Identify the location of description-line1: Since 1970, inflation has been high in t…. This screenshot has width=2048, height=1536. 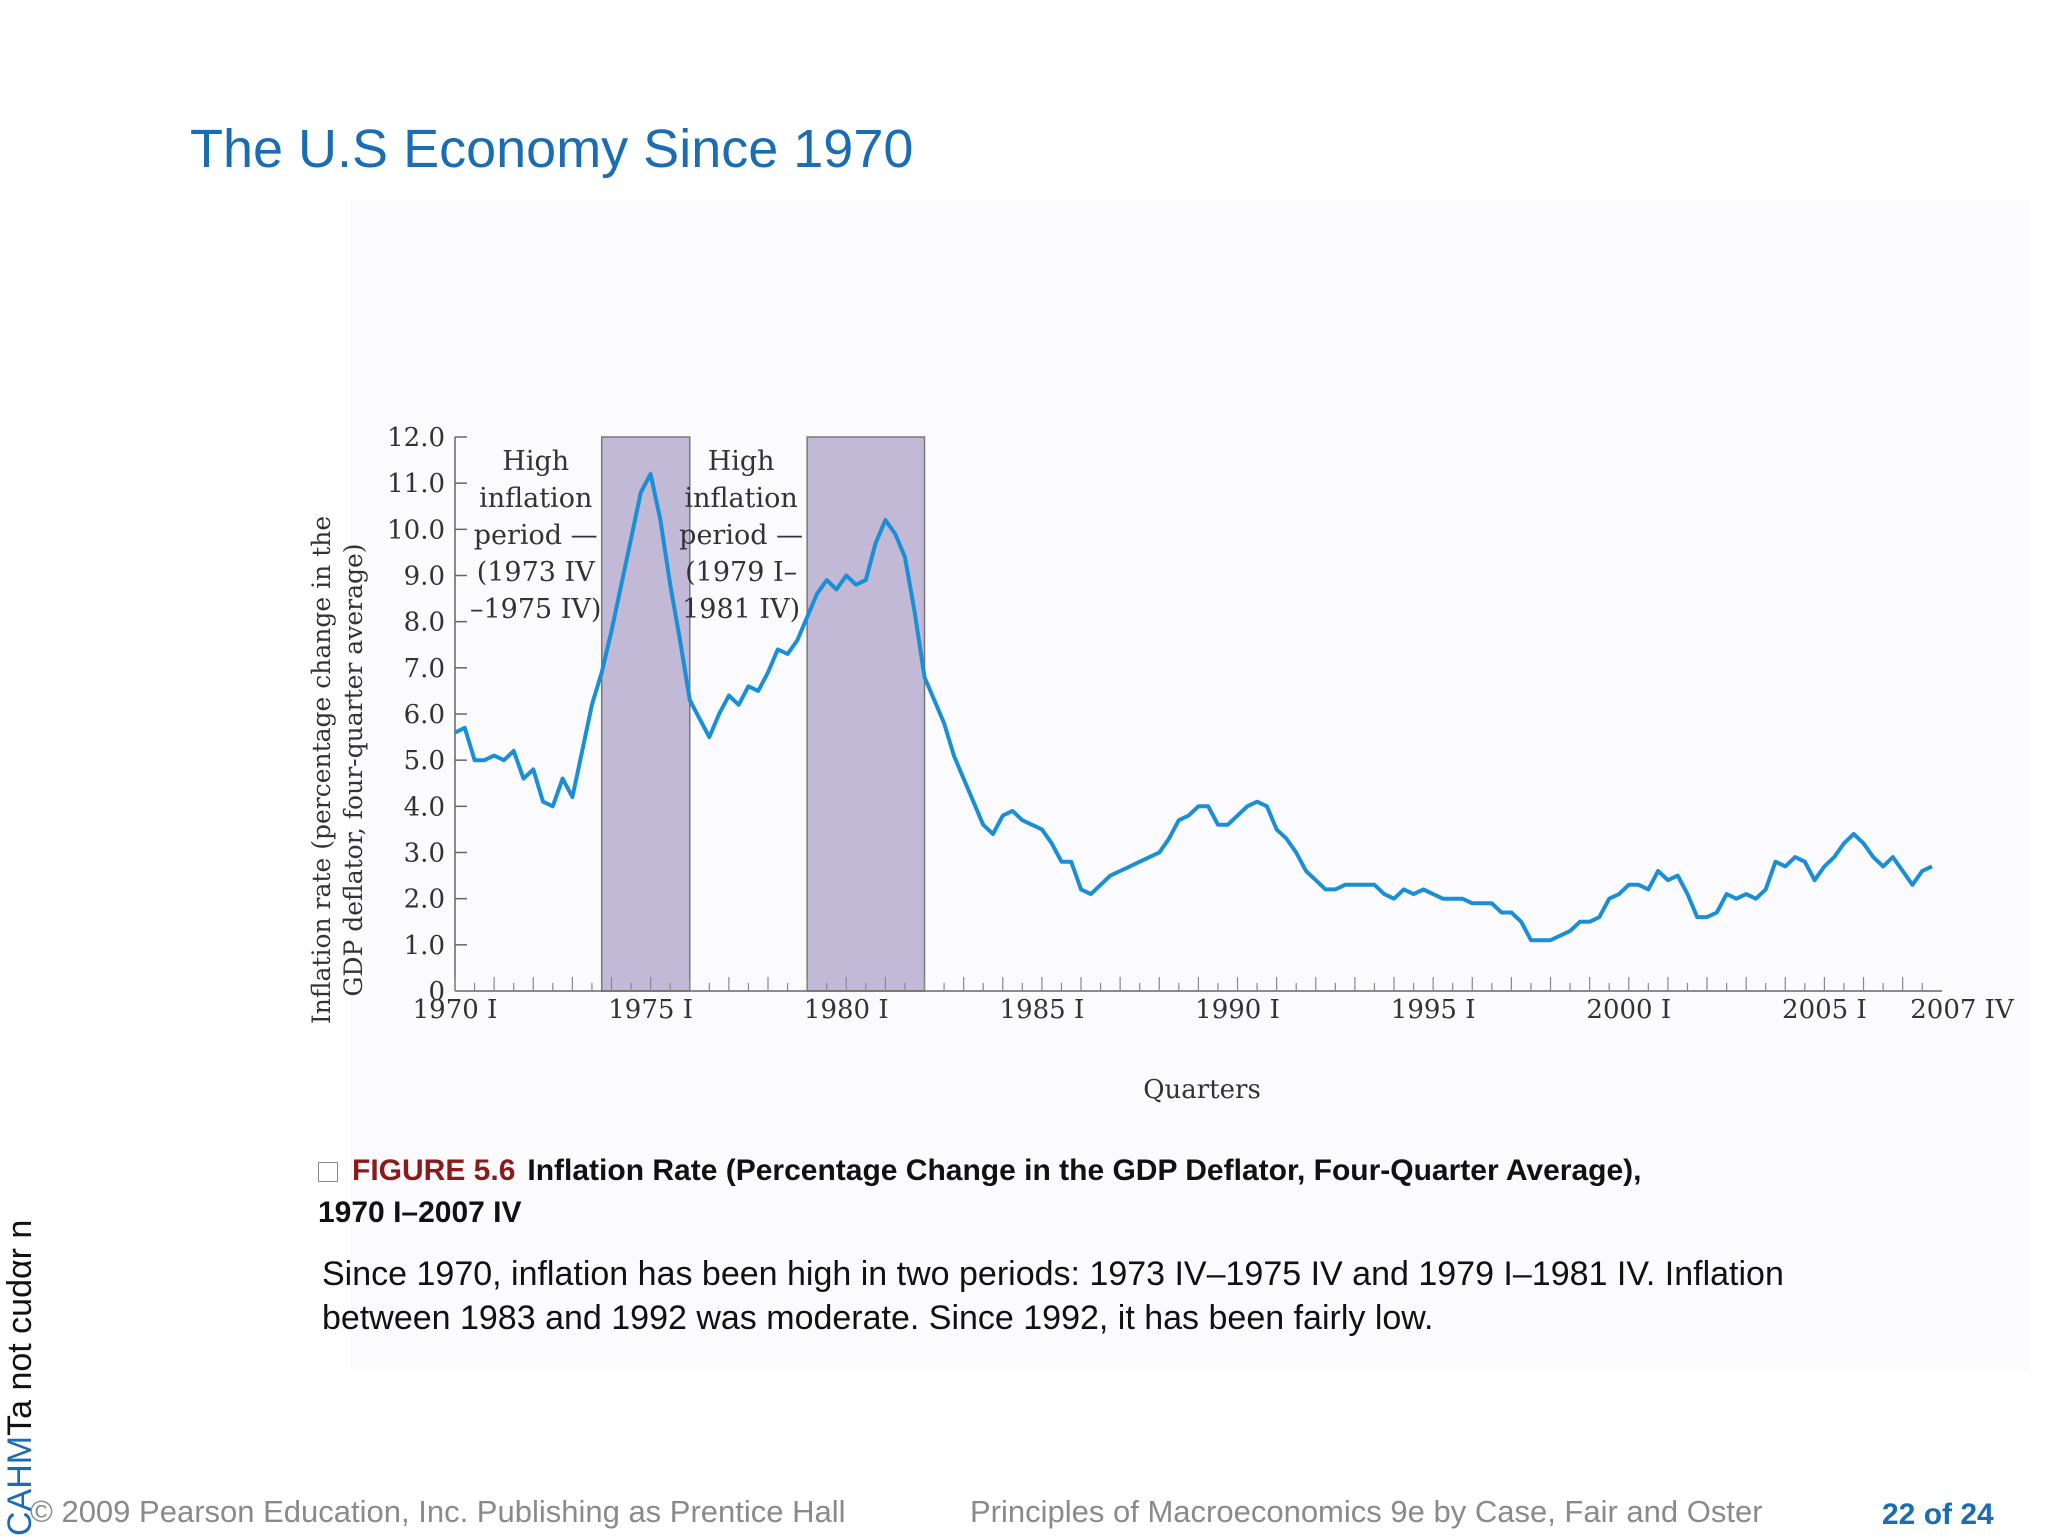
(1053, 1274).